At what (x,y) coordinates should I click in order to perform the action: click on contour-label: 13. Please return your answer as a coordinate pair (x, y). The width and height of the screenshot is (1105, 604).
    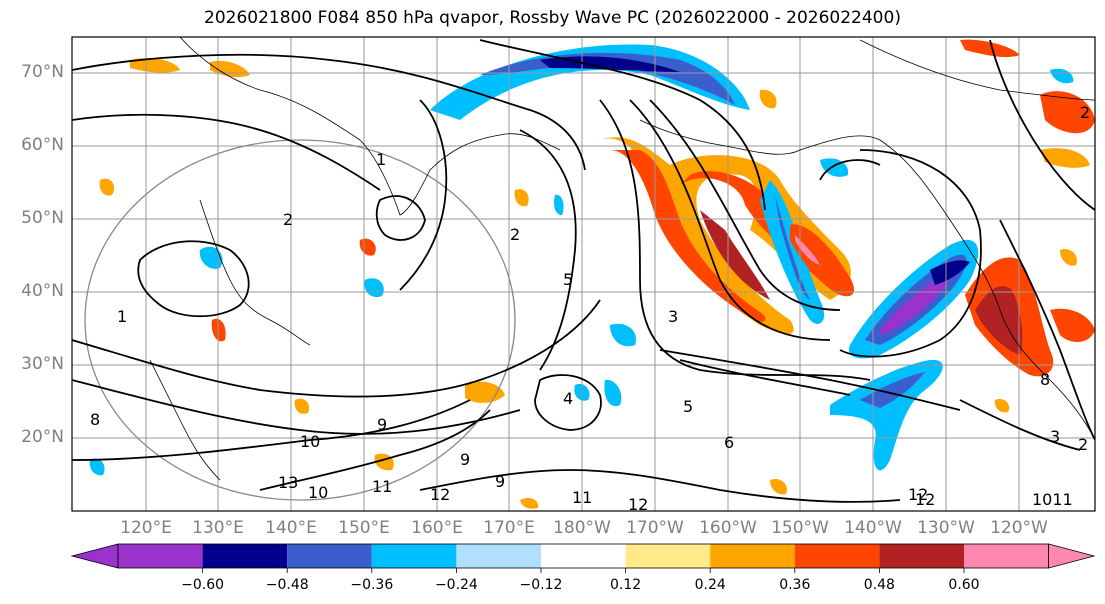
    Looking at the image, I should click on (288, 482).